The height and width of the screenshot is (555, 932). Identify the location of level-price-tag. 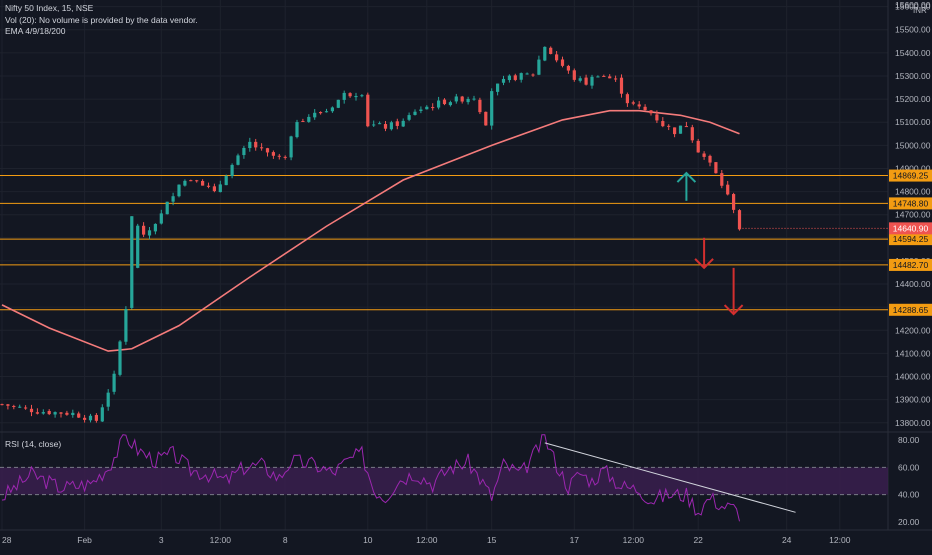
(910, 264).